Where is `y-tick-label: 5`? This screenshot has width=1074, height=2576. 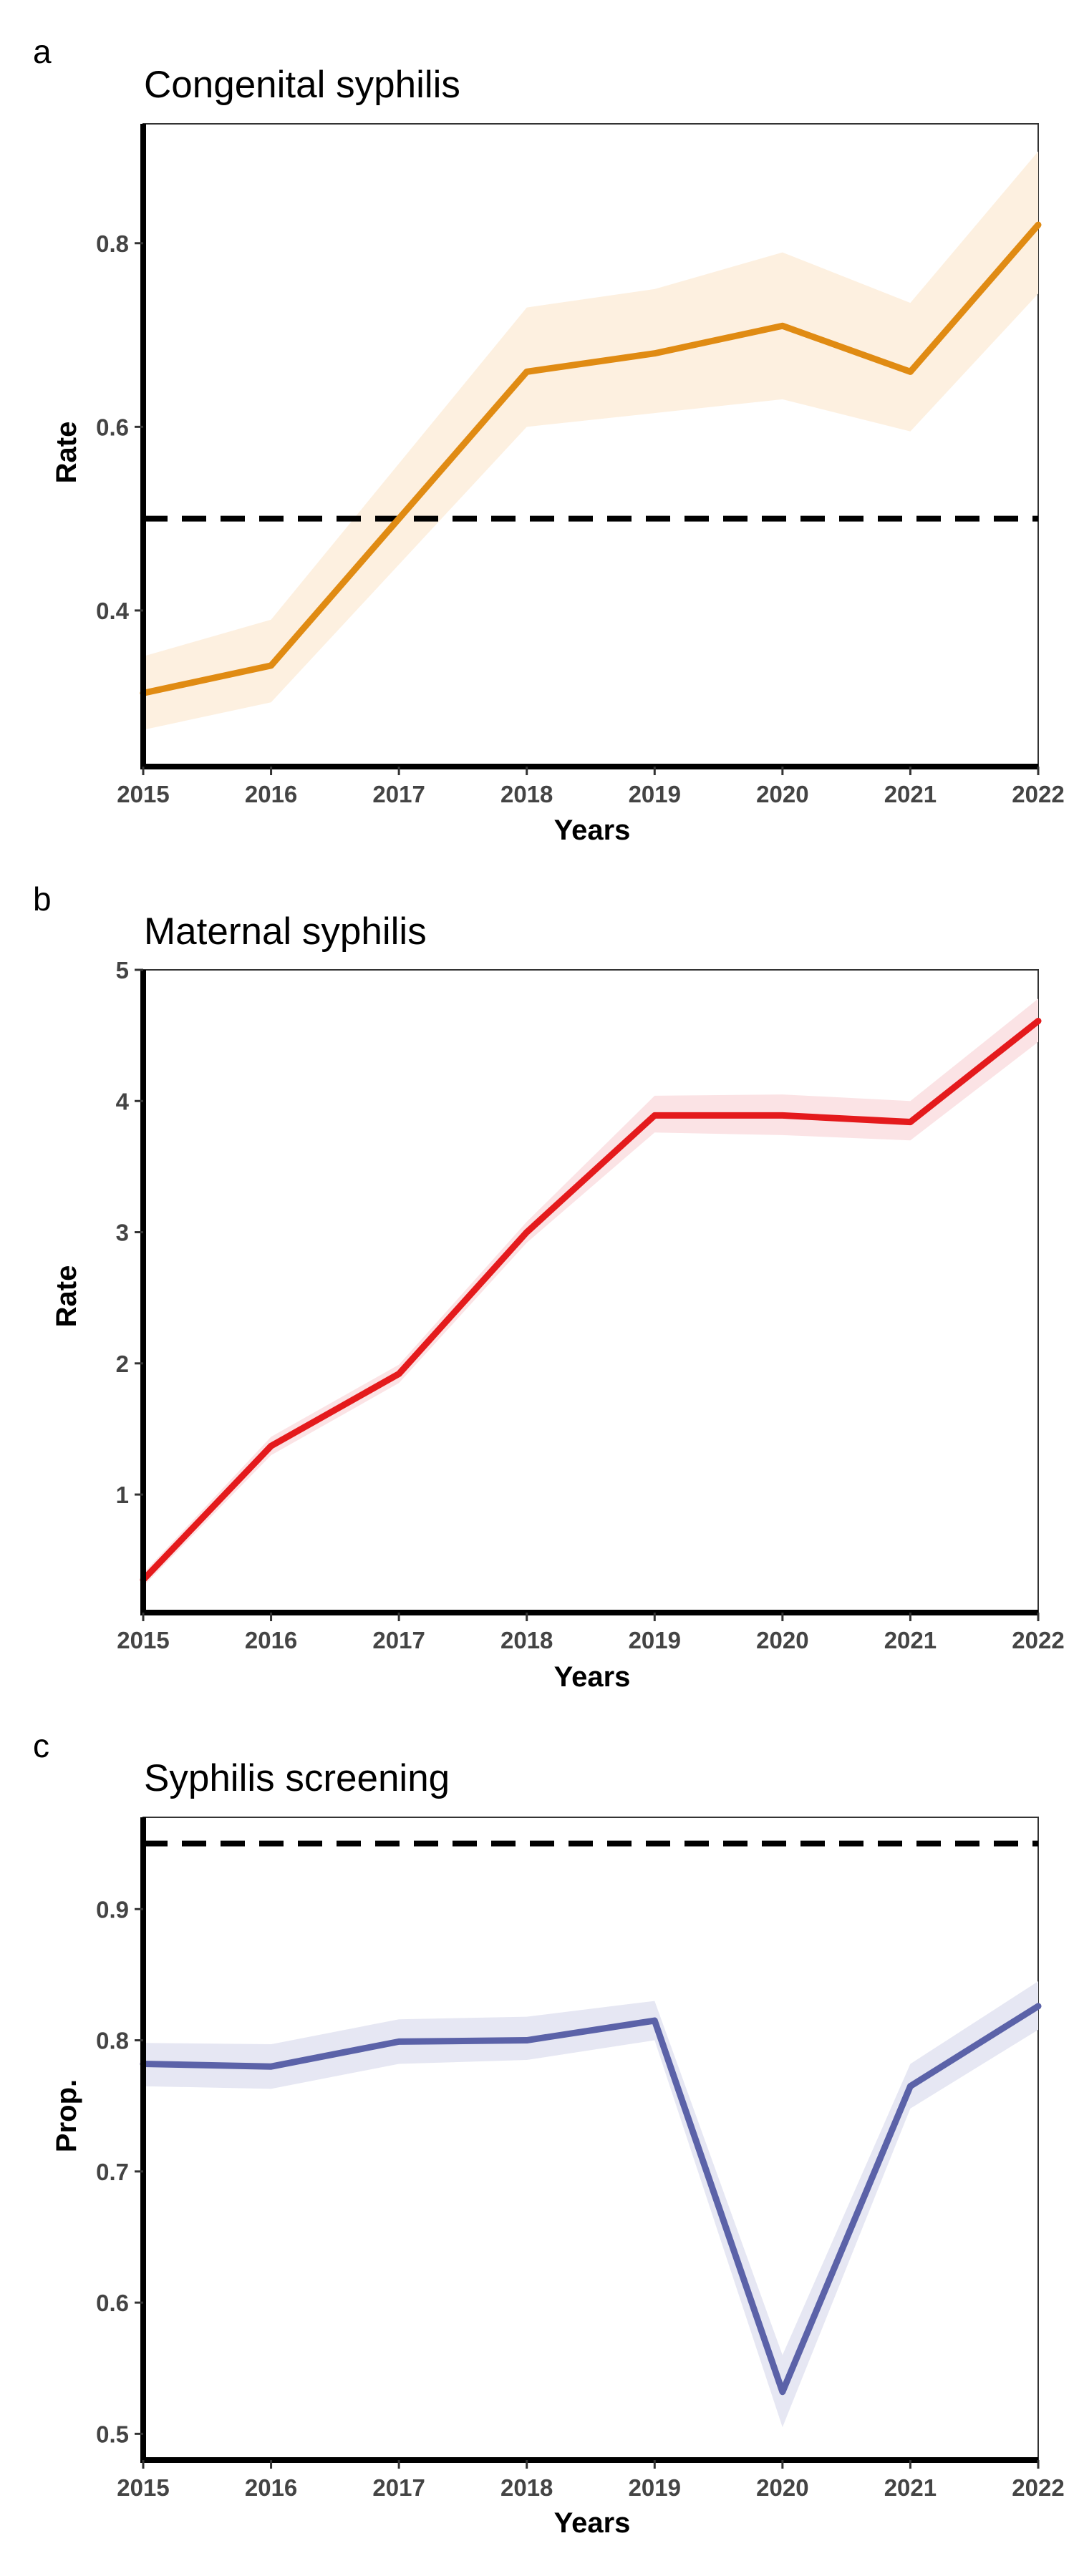
y-tick-label: 5 is located at coordinates (122, 970).